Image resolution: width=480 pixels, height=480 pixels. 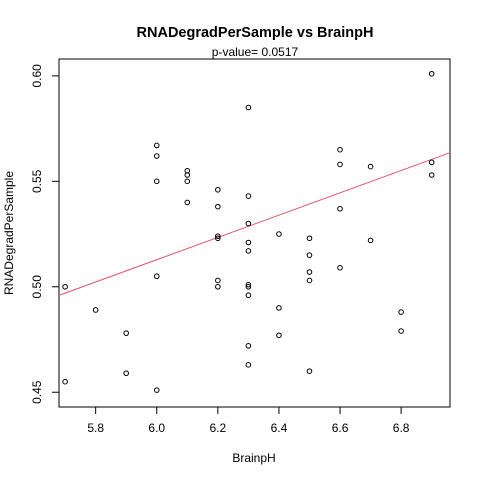 What do you see at coordinates (248, 421) in the screenshot?
I see `x-axis: 5.8 6.0 6.2 6.4 6.6 6.8` at bounding box center [248, 421].